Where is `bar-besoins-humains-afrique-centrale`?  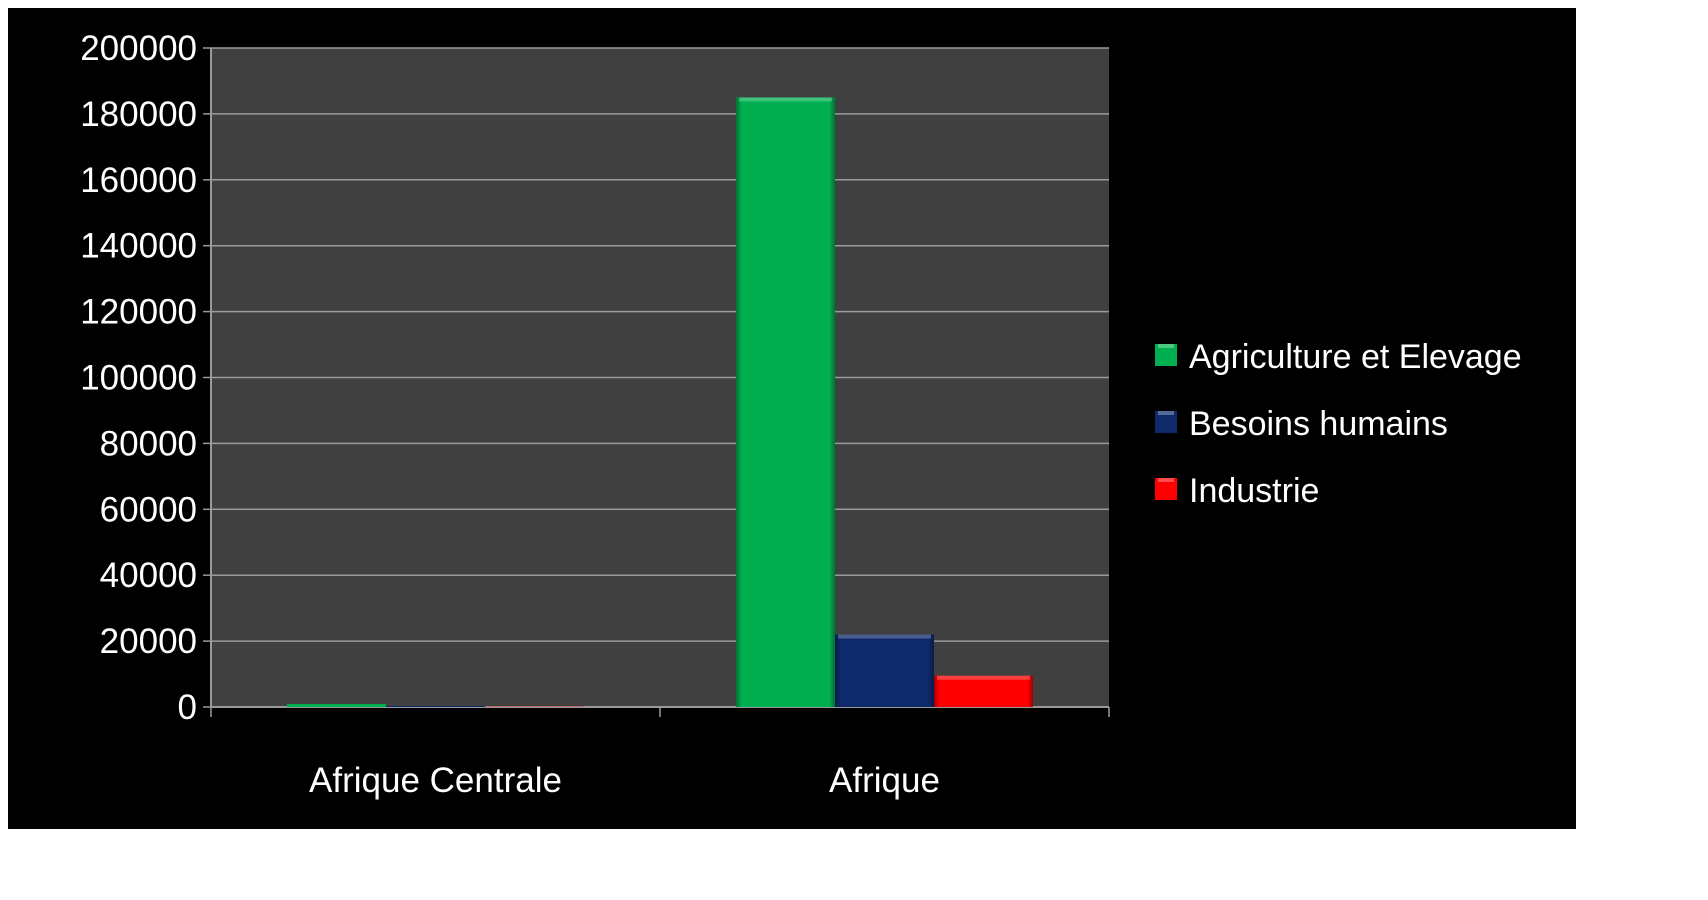 bar-besoins-humains-afrique-centrale is located at coordinates (435, 706).